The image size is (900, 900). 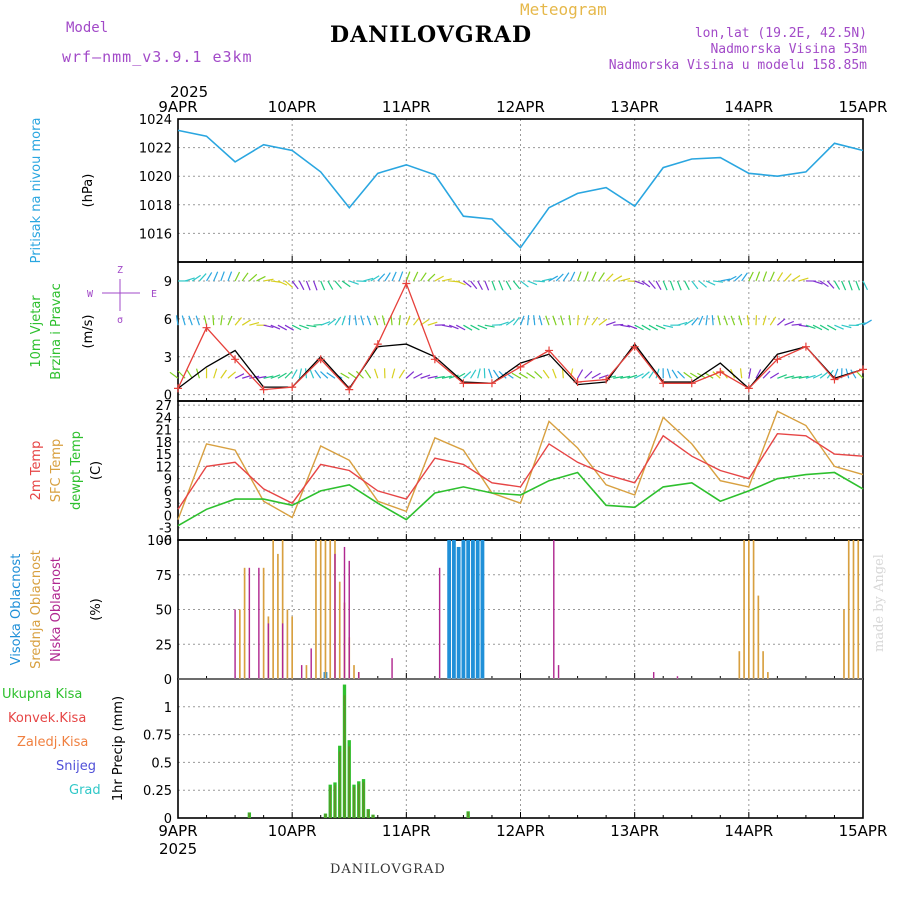 What do you see at coordinates (56, 471) in the screenshot?
I see `y-axis-title: SFC Temp` at bounding box center [56, 471].